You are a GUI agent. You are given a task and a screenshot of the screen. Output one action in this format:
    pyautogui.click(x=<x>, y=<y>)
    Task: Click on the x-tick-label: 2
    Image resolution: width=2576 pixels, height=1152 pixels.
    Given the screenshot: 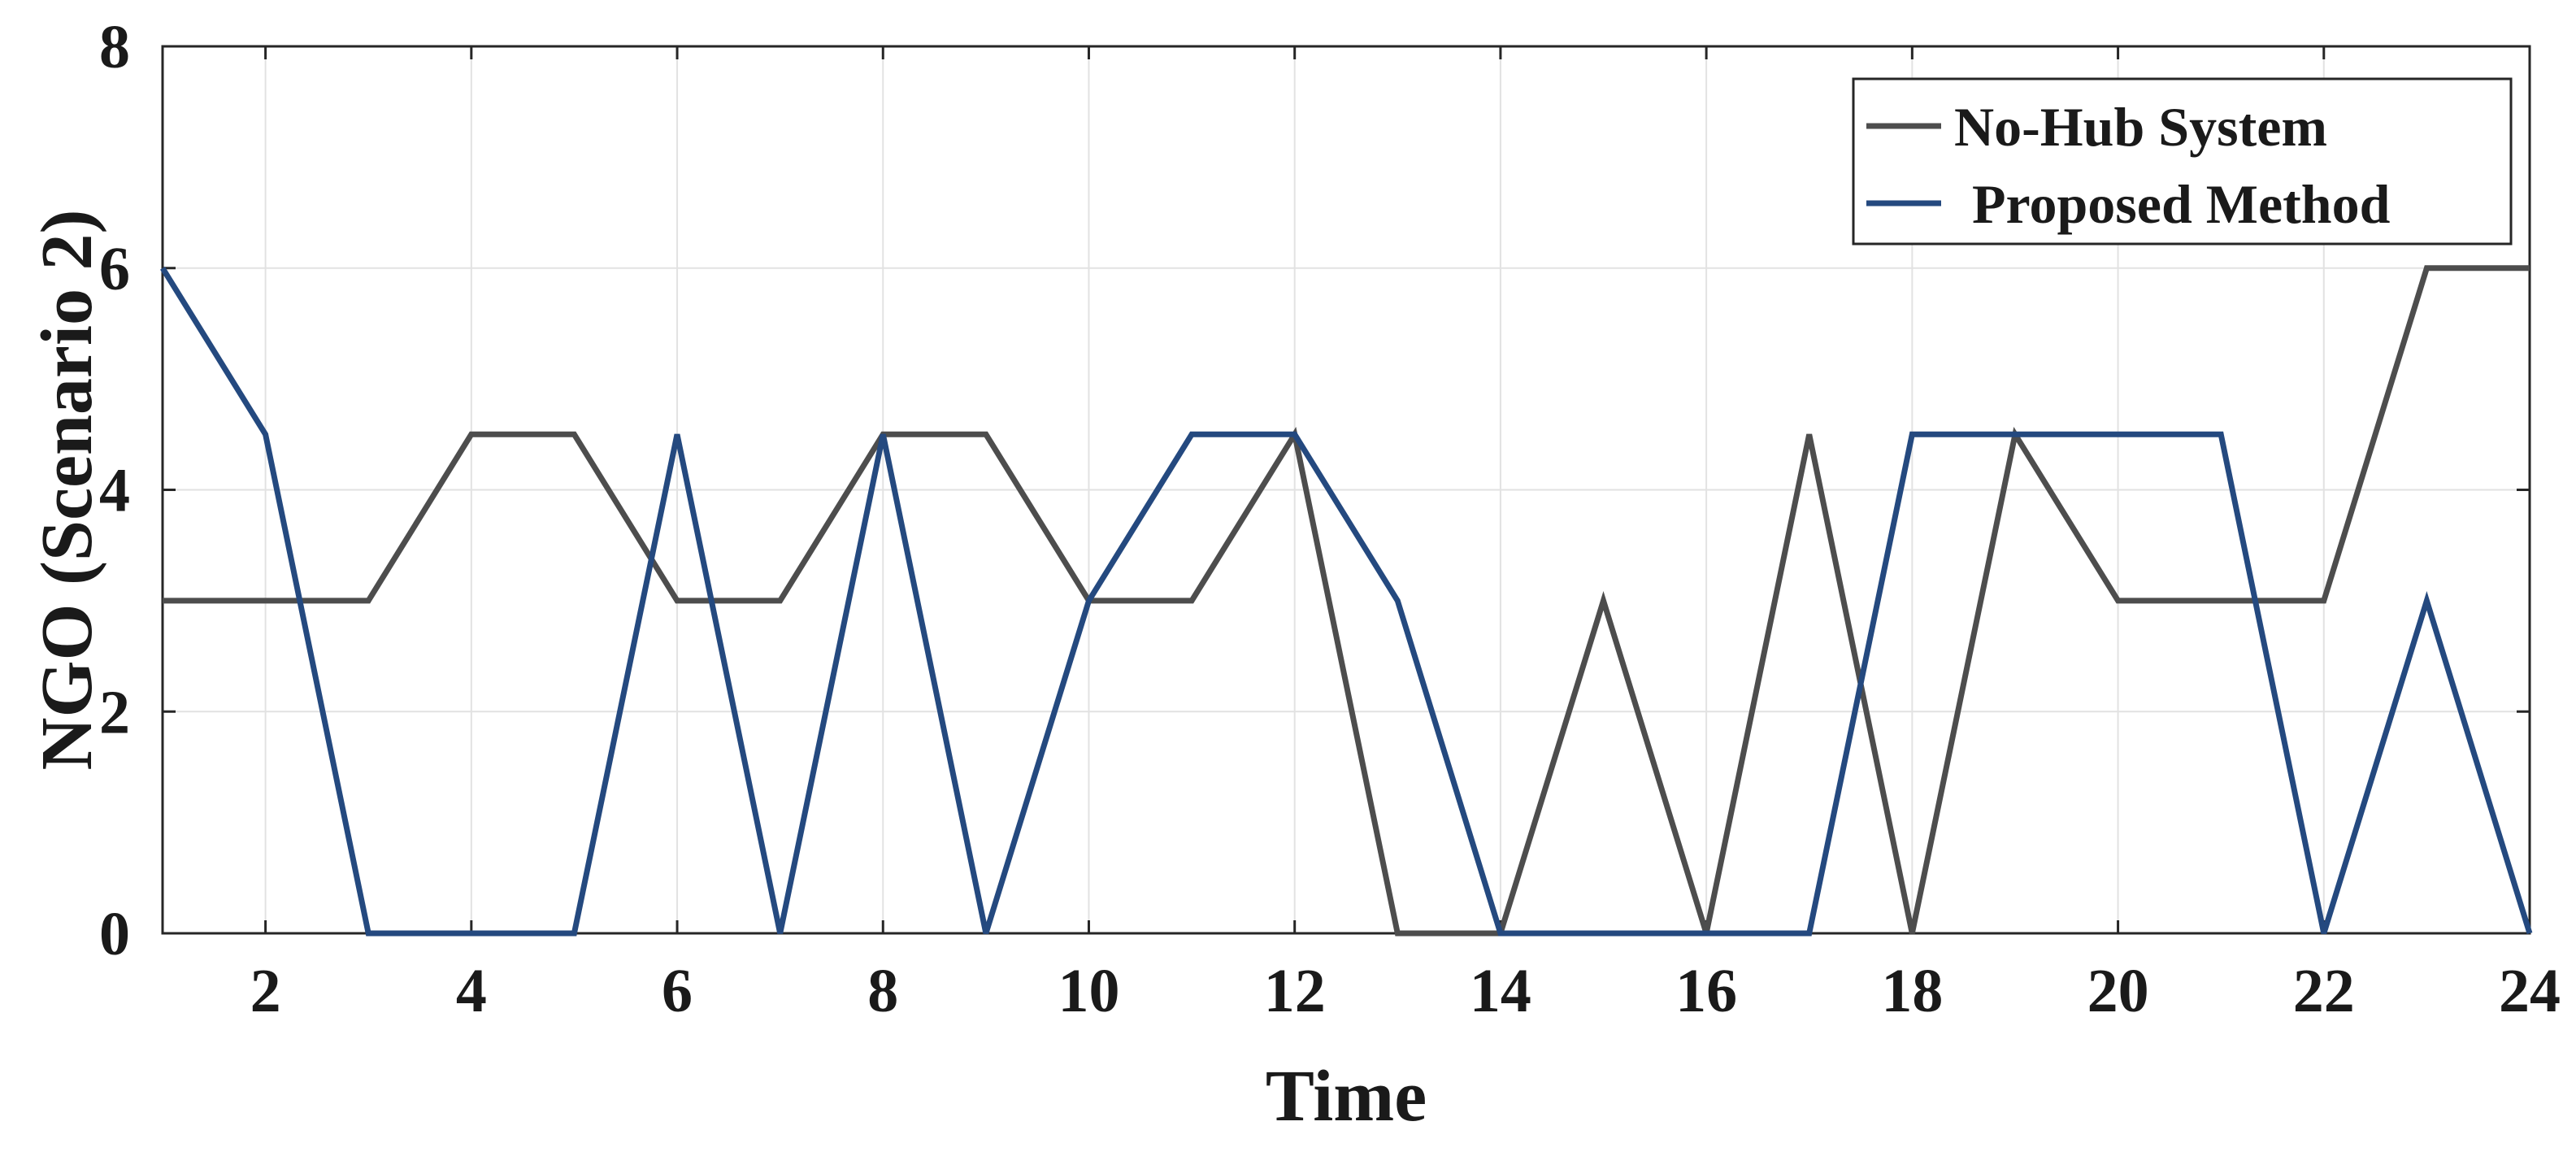 What is the action you would take?
    pyautogui.click(x=265, y=991)
    